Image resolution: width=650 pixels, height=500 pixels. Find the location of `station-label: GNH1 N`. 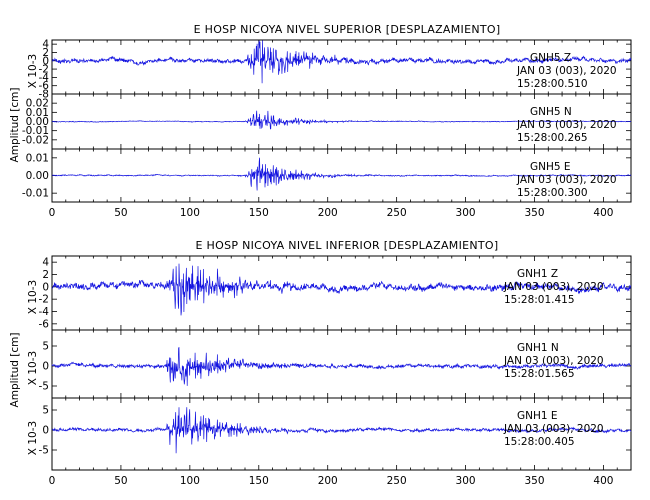

station-label: GNH1 N is located at coordinates (538, 348).